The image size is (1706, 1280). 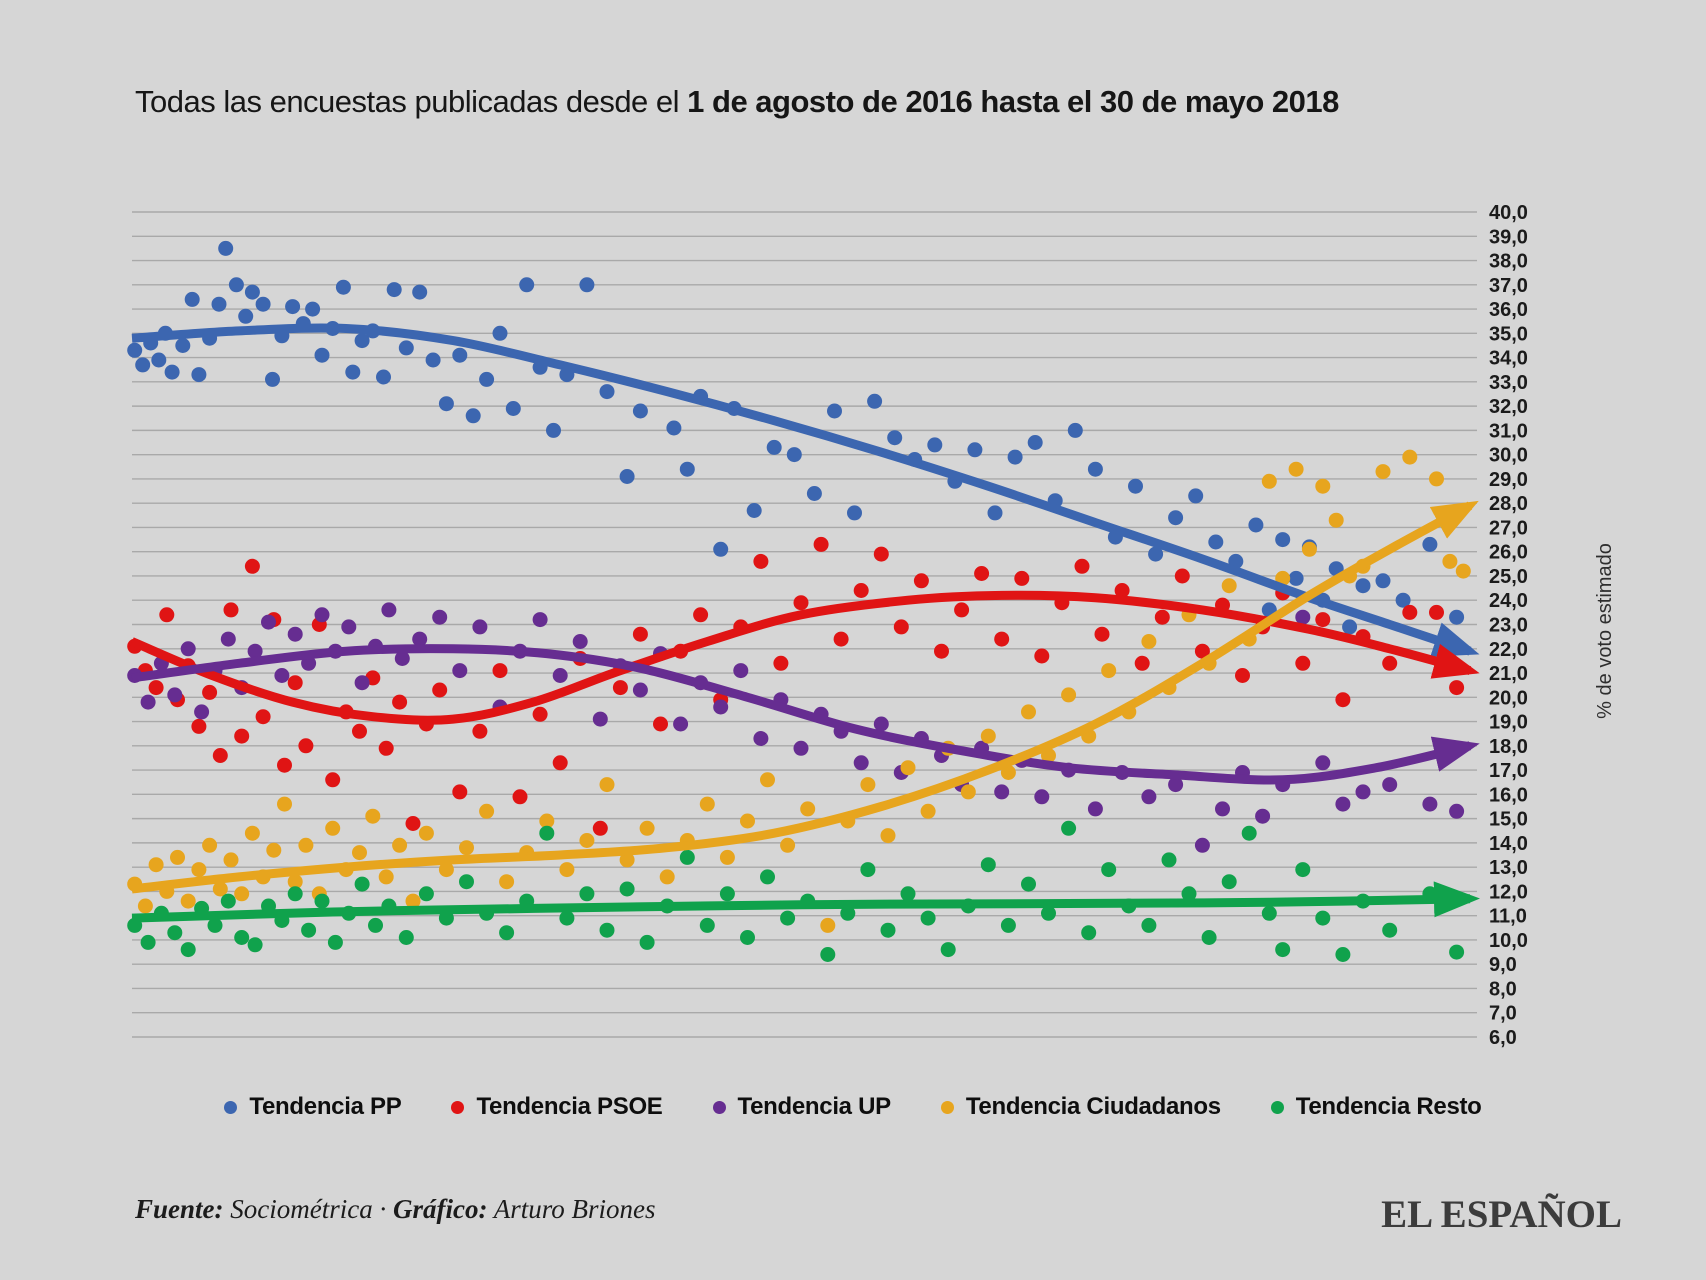 I want to click on resto-dot-icon, so click(x=1277, y=1107).